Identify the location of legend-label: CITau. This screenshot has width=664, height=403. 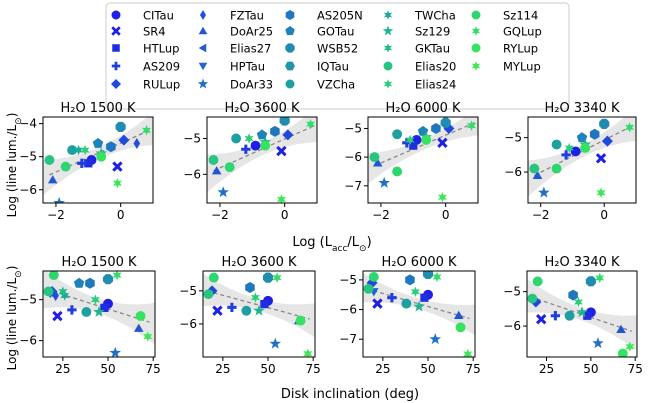
(158, 16).